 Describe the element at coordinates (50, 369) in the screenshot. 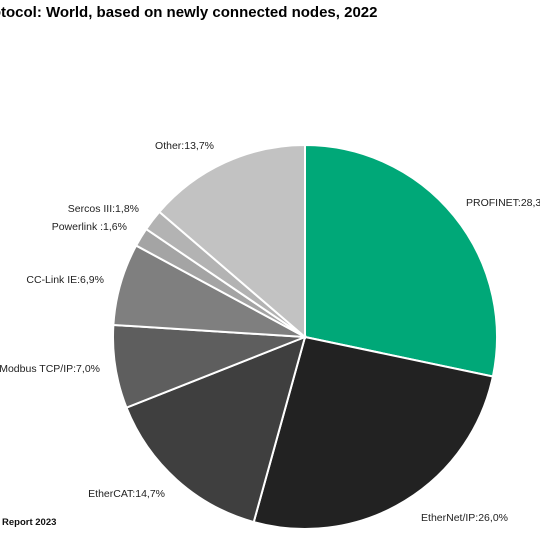

I see `slice-label-3: Modbus TCP/IP:7,0%` at that location.